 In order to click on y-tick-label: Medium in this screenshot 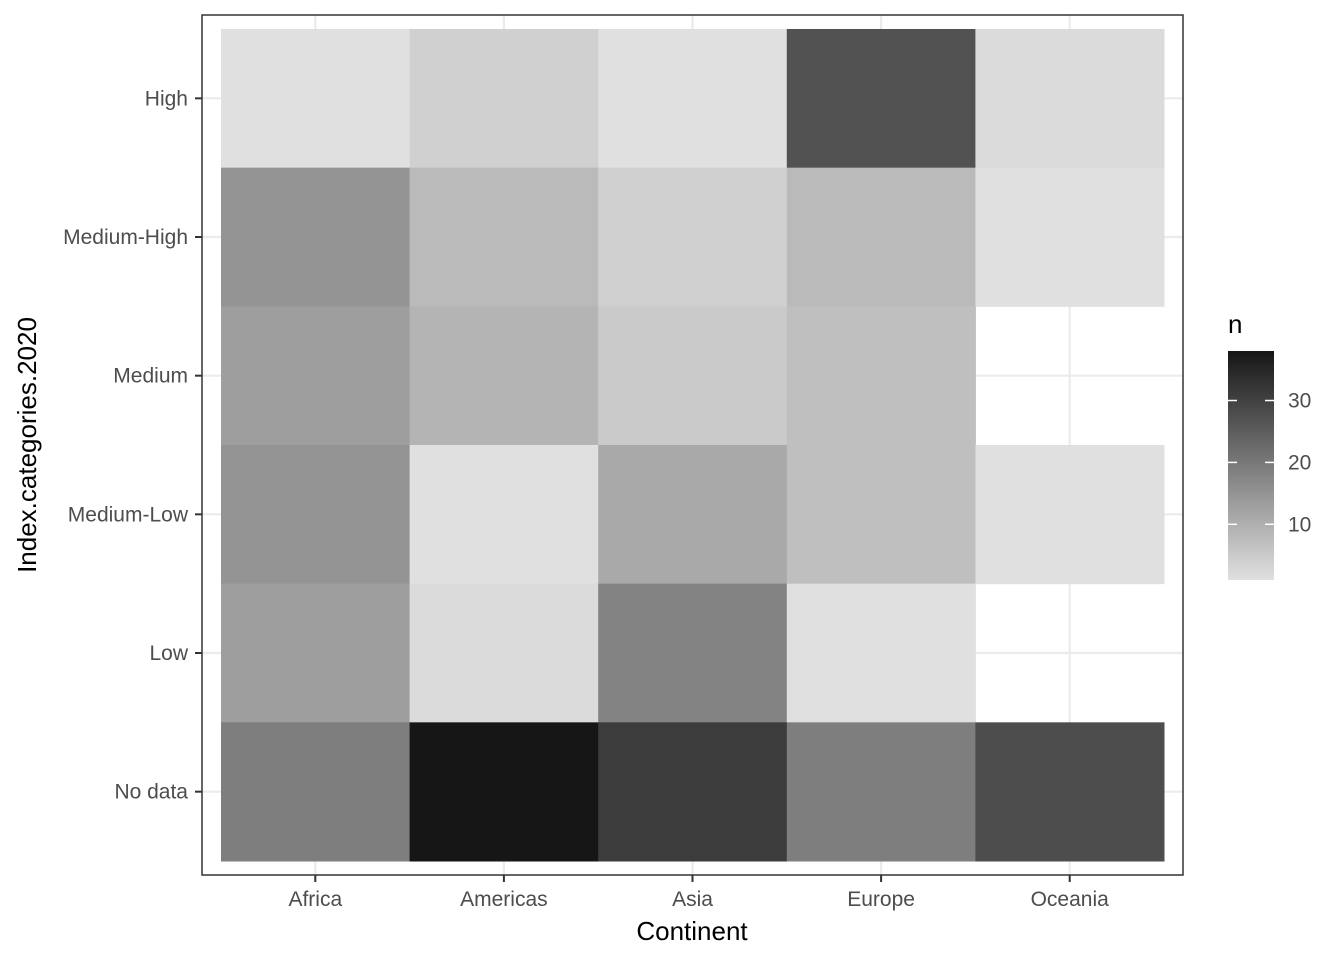, I will do `click(150, 376)`.